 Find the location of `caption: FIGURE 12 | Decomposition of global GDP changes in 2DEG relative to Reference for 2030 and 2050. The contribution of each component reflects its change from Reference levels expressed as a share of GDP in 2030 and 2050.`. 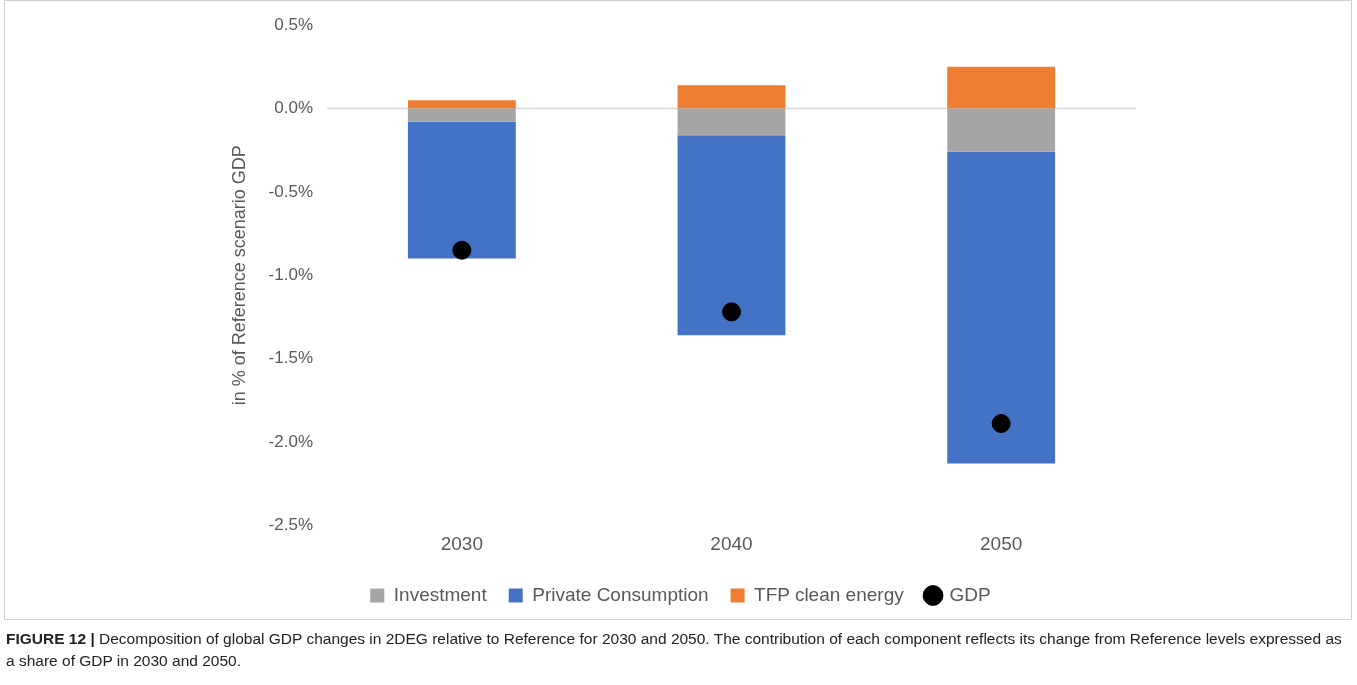

caption: FIGURE 12 | Decomposition of global GDP changes in 2DEG relative to Reference for 2030 and 2050. The contribution of each component reflects its change from Reference levels expressed as a share of GDP in 2030 and 2050. is located at coordinates (674, 650).